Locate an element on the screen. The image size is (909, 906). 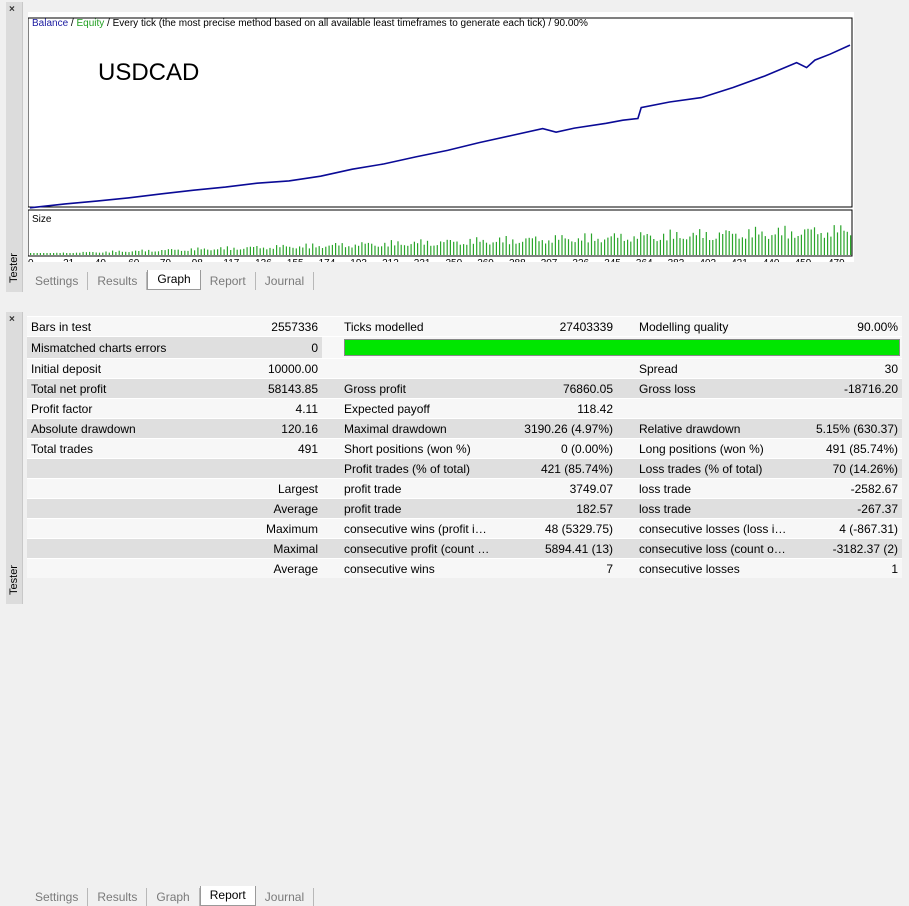
report-value: 491 (85.74%) is located at coordinates (847, 448).